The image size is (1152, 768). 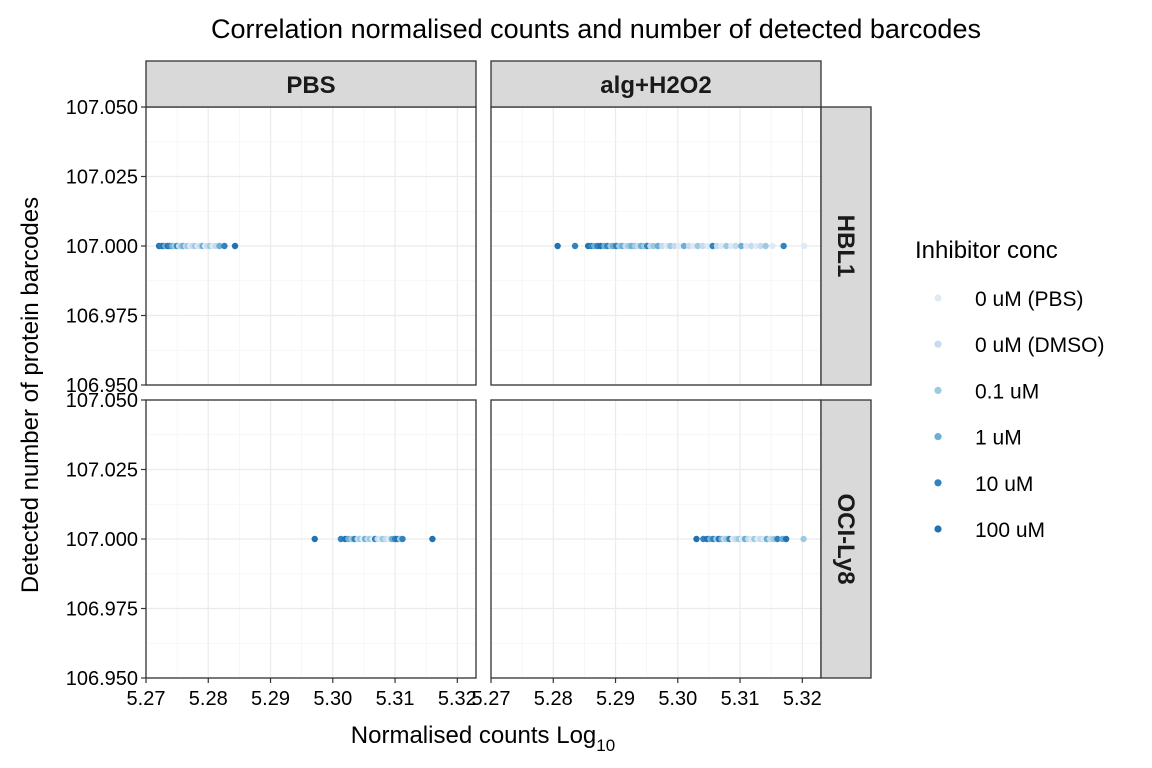 What do you see at coordinates (1010, 530) in the screenshot?
I see `legend-label: 100 uM` at bounding box center [1010, 530].